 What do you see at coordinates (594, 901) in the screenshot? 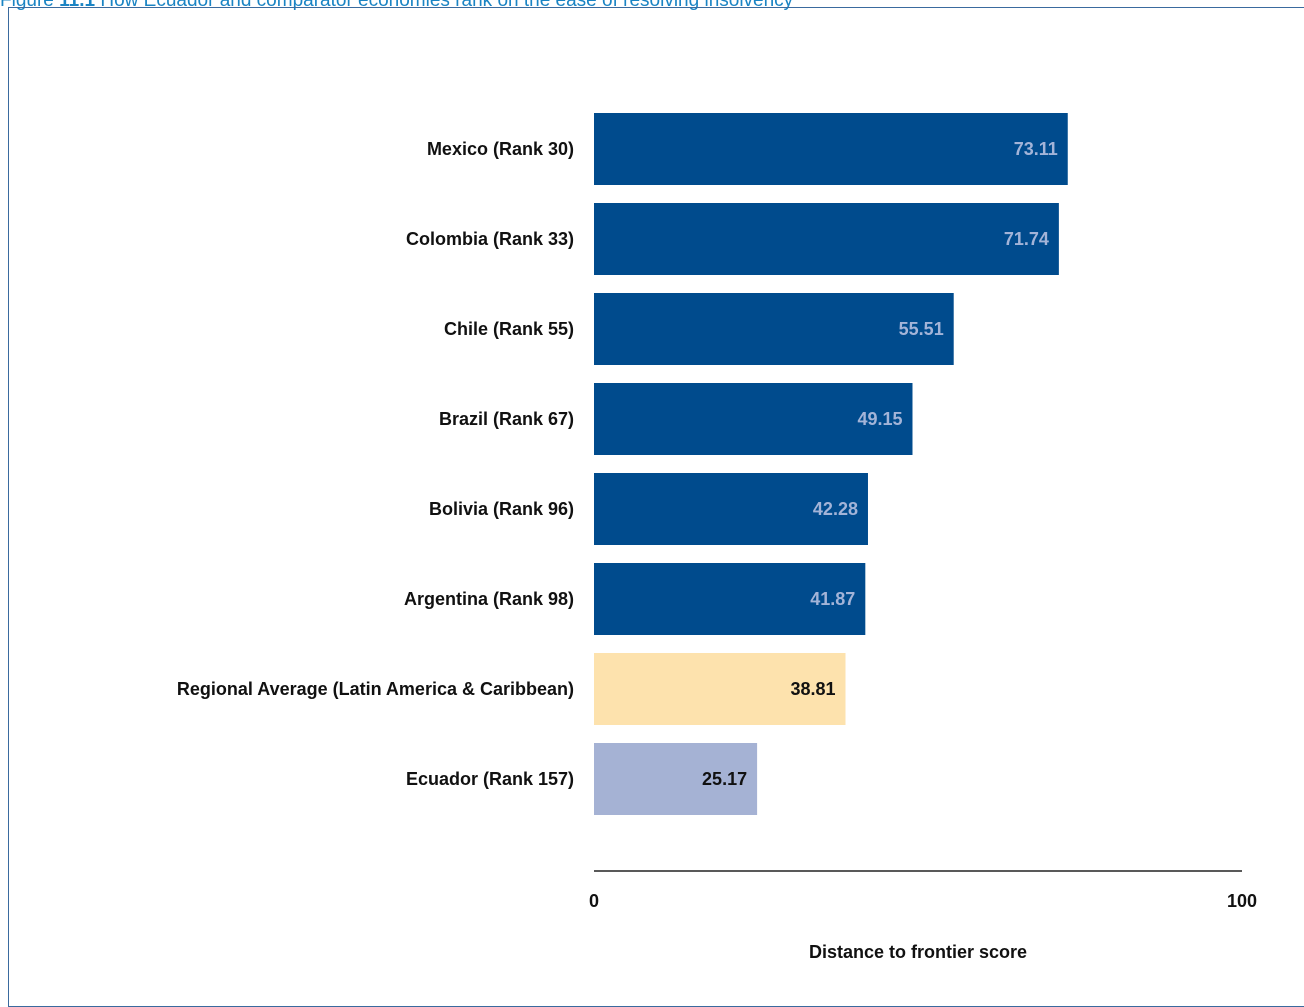
I see `x-tick-label-0: 0` at bounding box center [594, 901].